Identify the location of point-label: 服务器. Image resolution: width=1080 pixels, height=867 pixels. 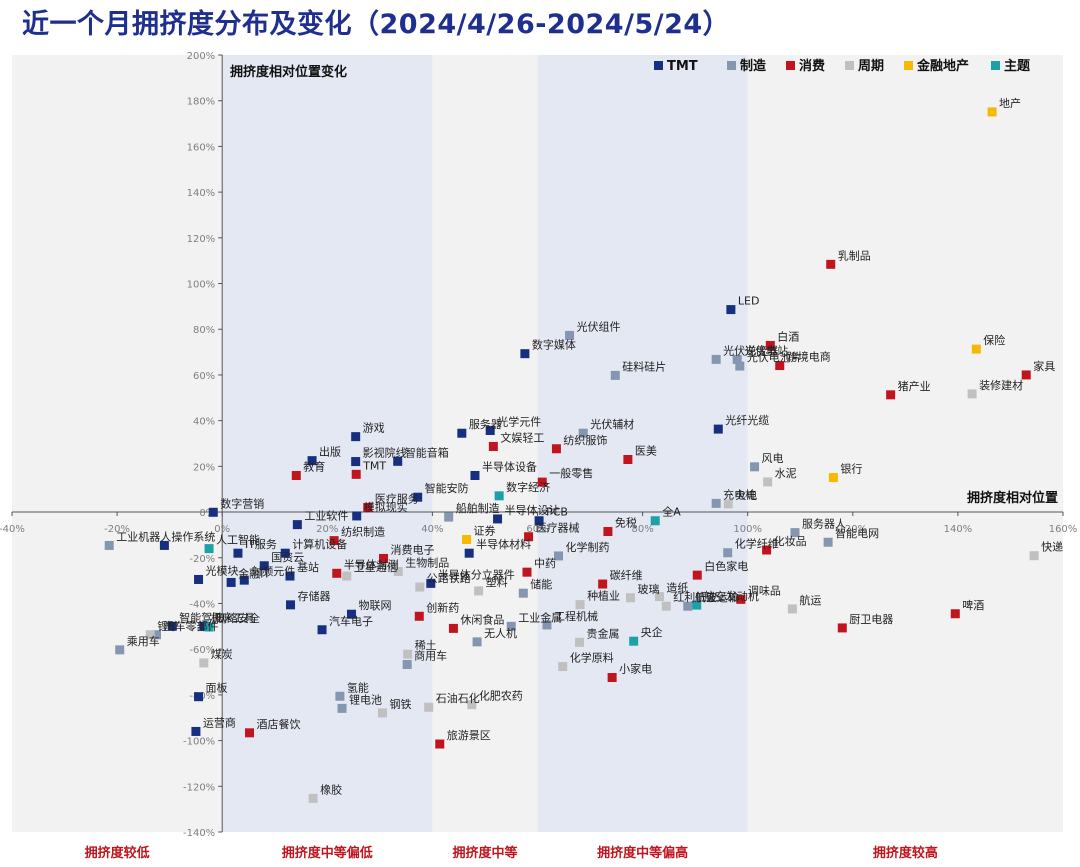
(485, 424).